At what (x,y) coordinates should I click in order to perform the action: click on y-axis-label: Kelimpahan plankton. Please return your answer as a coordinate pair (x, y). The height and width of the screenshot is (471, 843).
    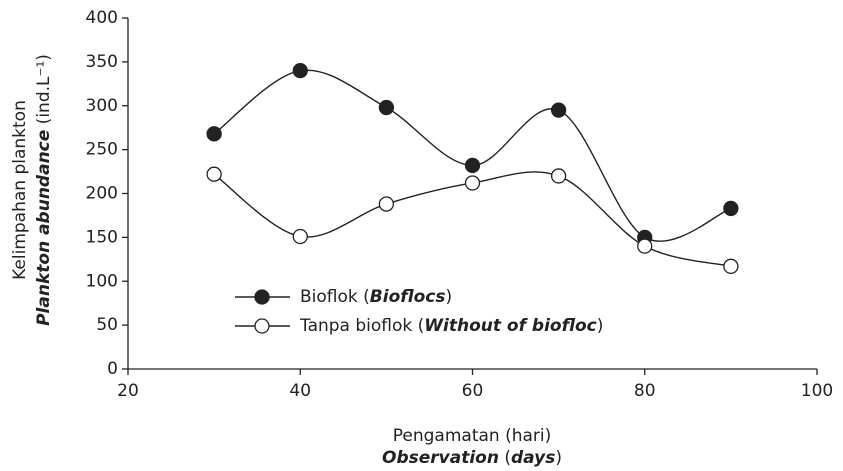
    Looking at the image, I should click on (20, 190).